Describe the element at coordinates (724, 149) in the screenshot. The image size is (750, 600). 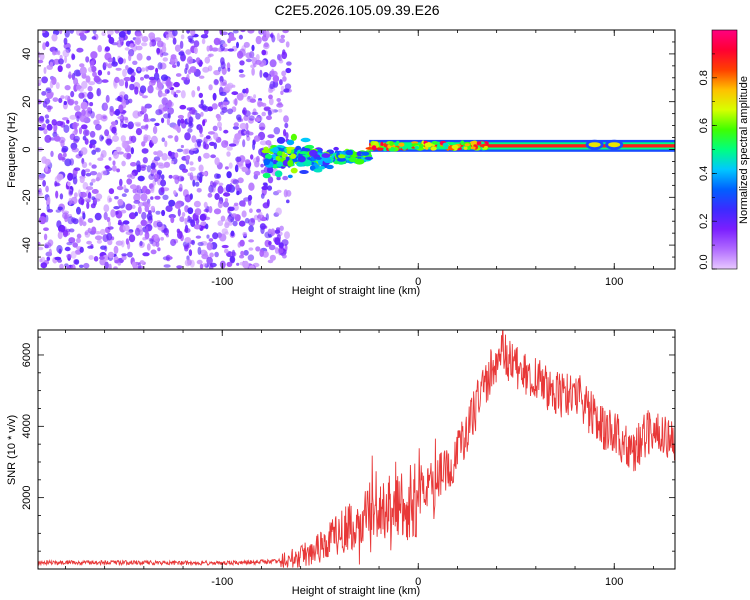
I see `colorbar-gradient` at that location.